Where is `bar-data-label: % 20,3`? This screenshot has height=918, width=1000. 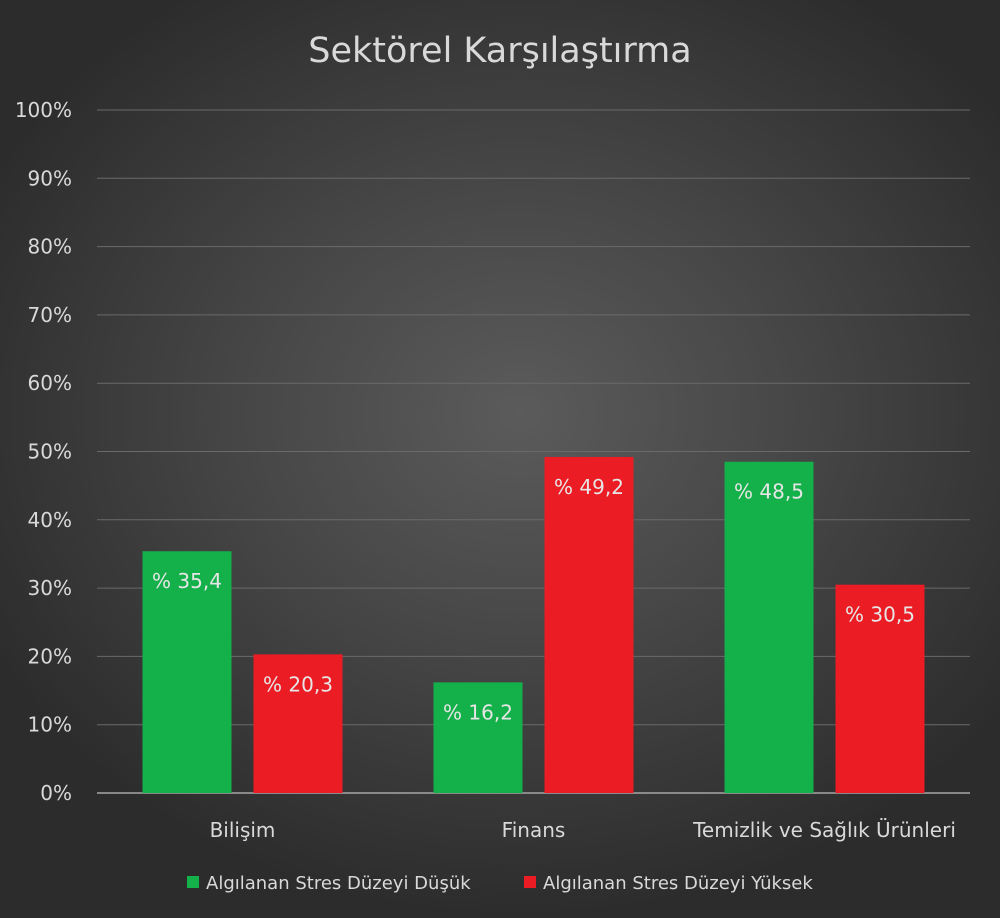 bar-data-label: % 20,3 is located at coordinates (298, 684).